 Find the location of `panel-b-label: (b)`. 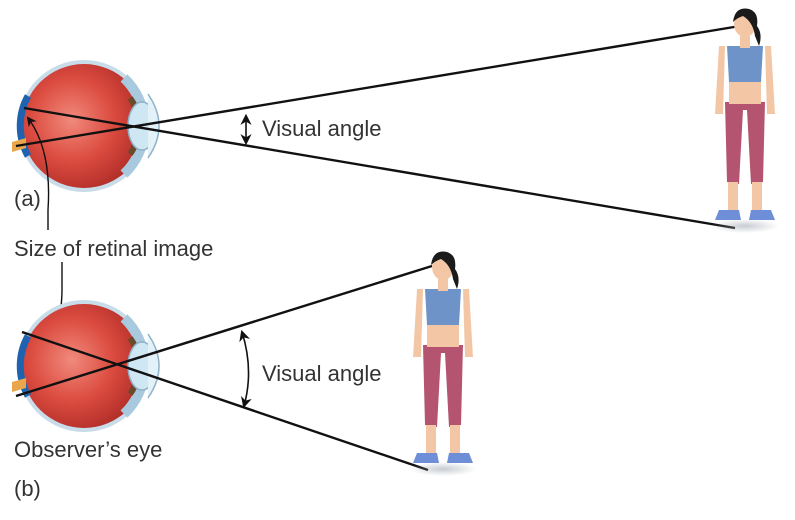

panel-b-label: (b) is located at coordinates (27, 488).